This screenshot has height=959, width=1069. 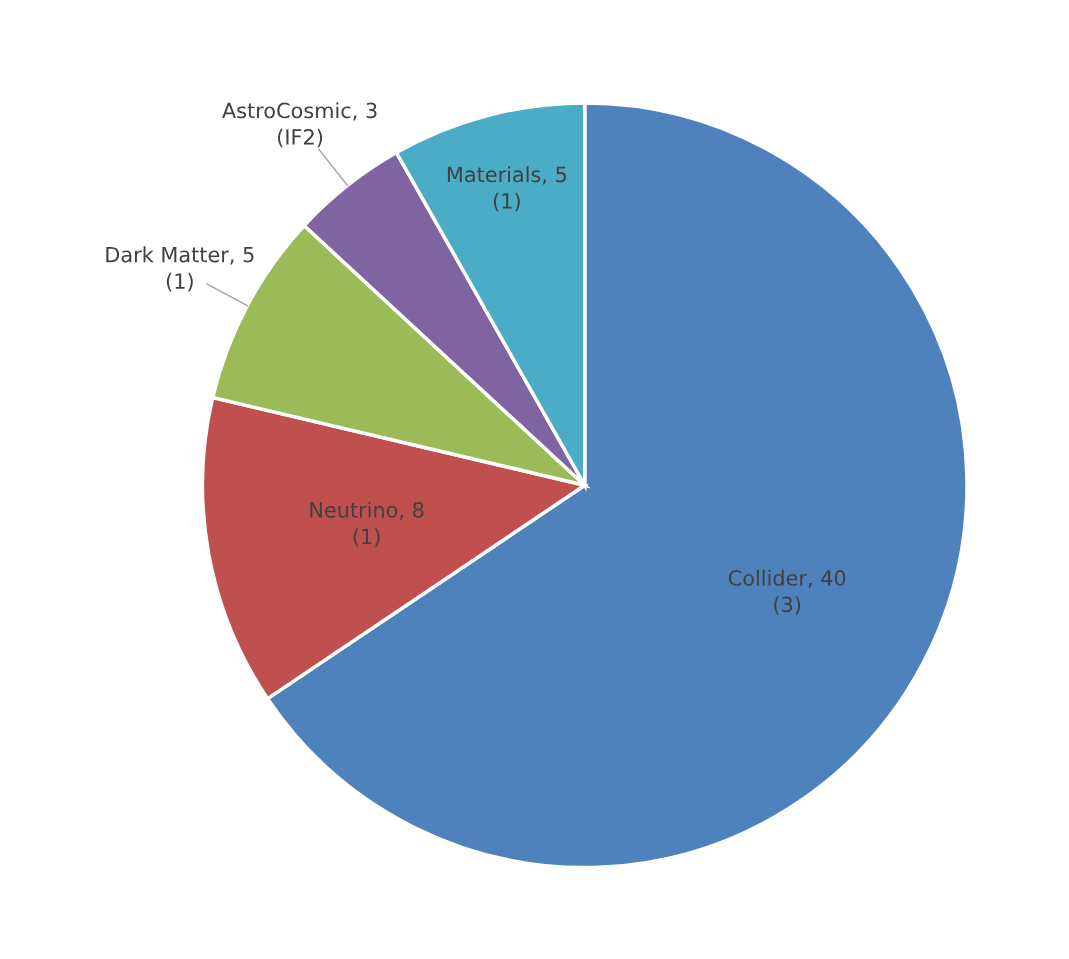 I want to click on slice-label: Collider, 40 (3), so click(x=787, y=592).